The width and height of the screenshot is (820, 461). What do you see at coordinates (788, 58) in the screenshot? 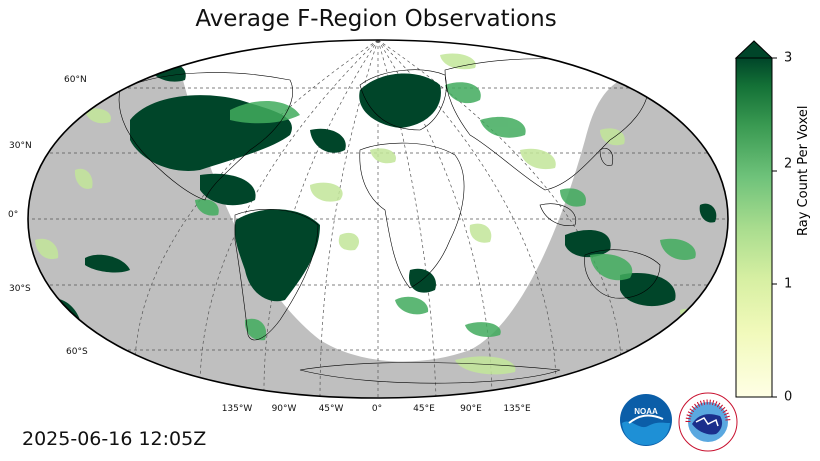
I see `colorbar-tick-label-3: 3` at bounding box center [788, 58].